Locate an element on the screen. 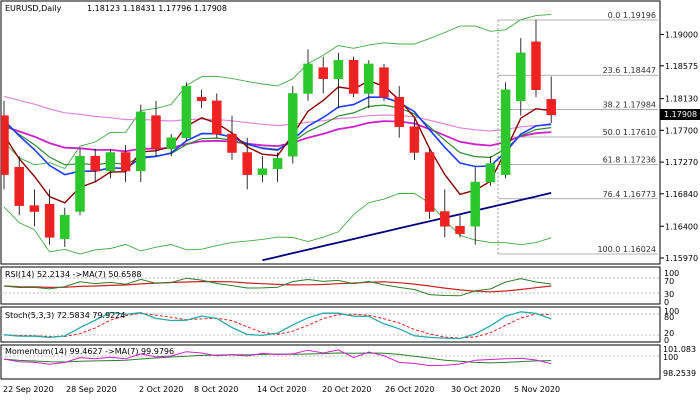 This screenshot has height=400, width=700. current-price-badge: 1.17908 is located at coordinates (680, 114).